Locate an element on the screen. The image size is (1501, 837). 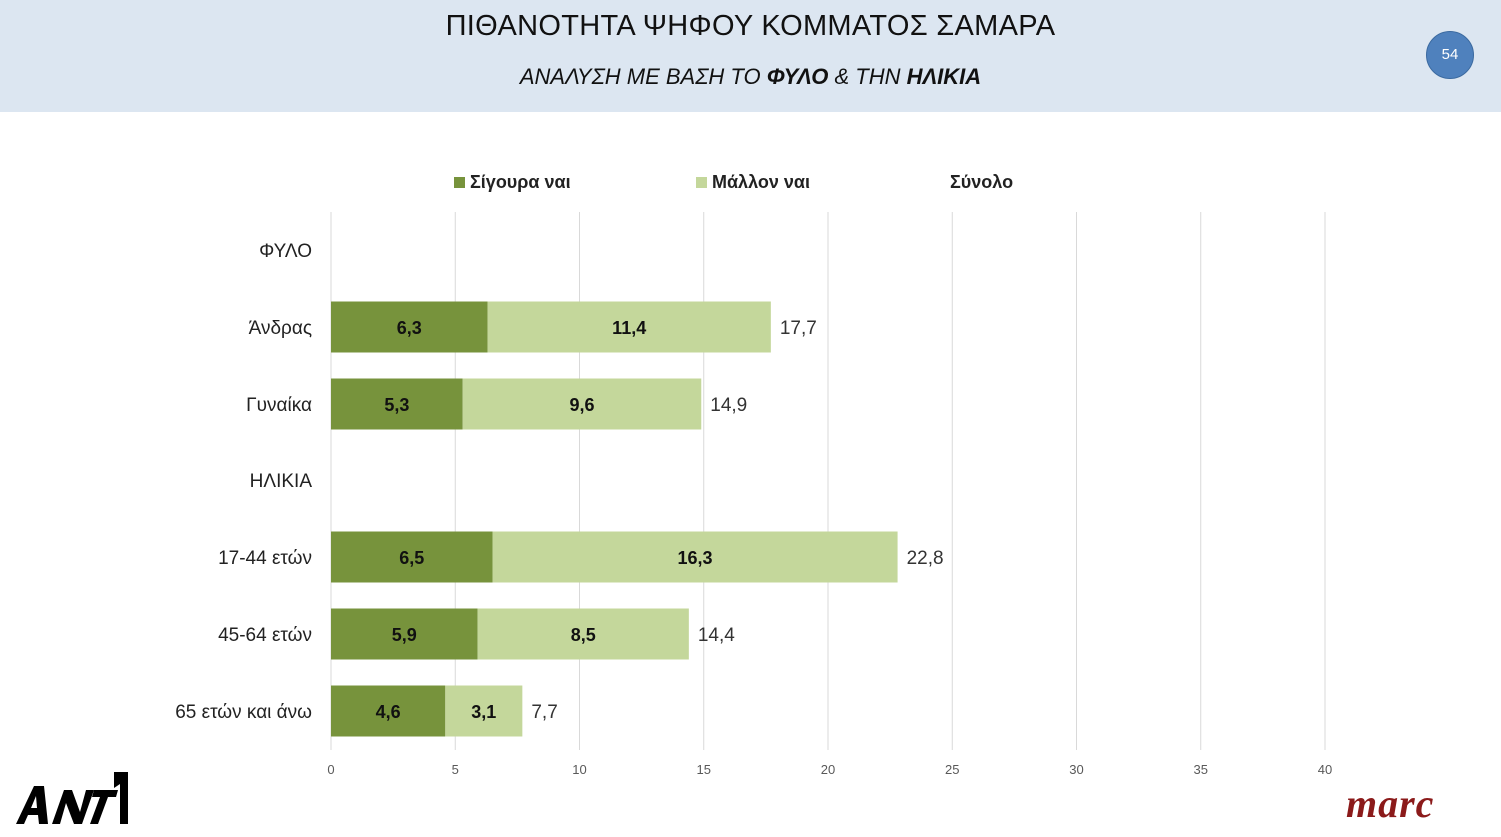
category-label: 65 ετών και άνω is located at coordinates (243, 712).